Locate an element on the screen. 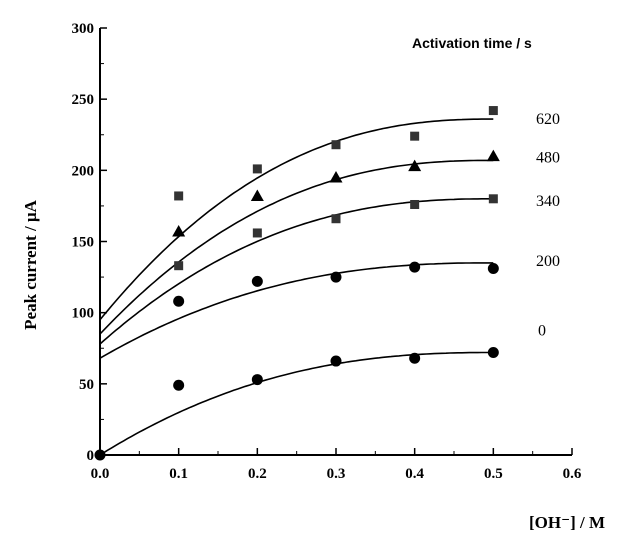  legend-title: Activation time / s is located at coordinates (472, 43).